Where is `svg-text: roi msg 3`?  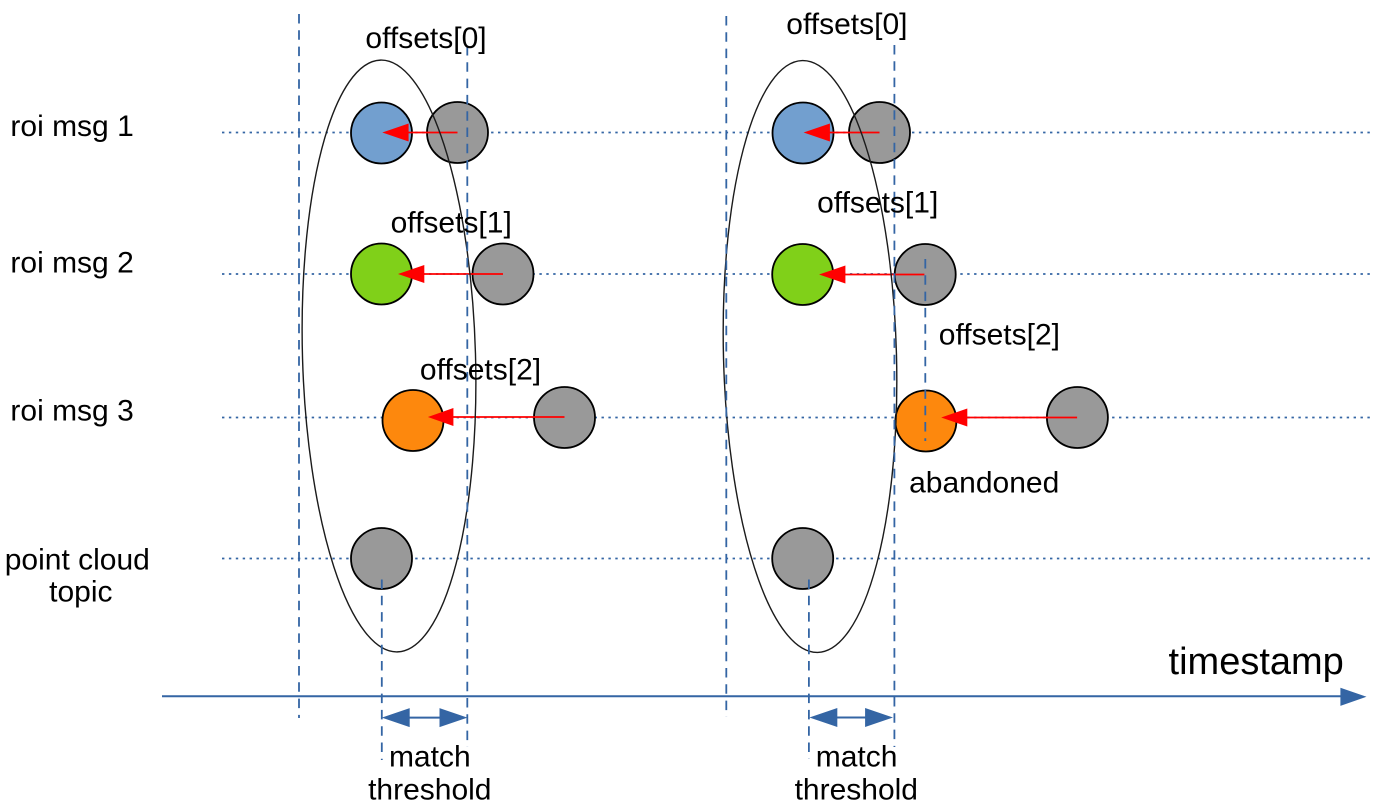
svg-text: roi msg 3 is located at coordinates (71, 410).